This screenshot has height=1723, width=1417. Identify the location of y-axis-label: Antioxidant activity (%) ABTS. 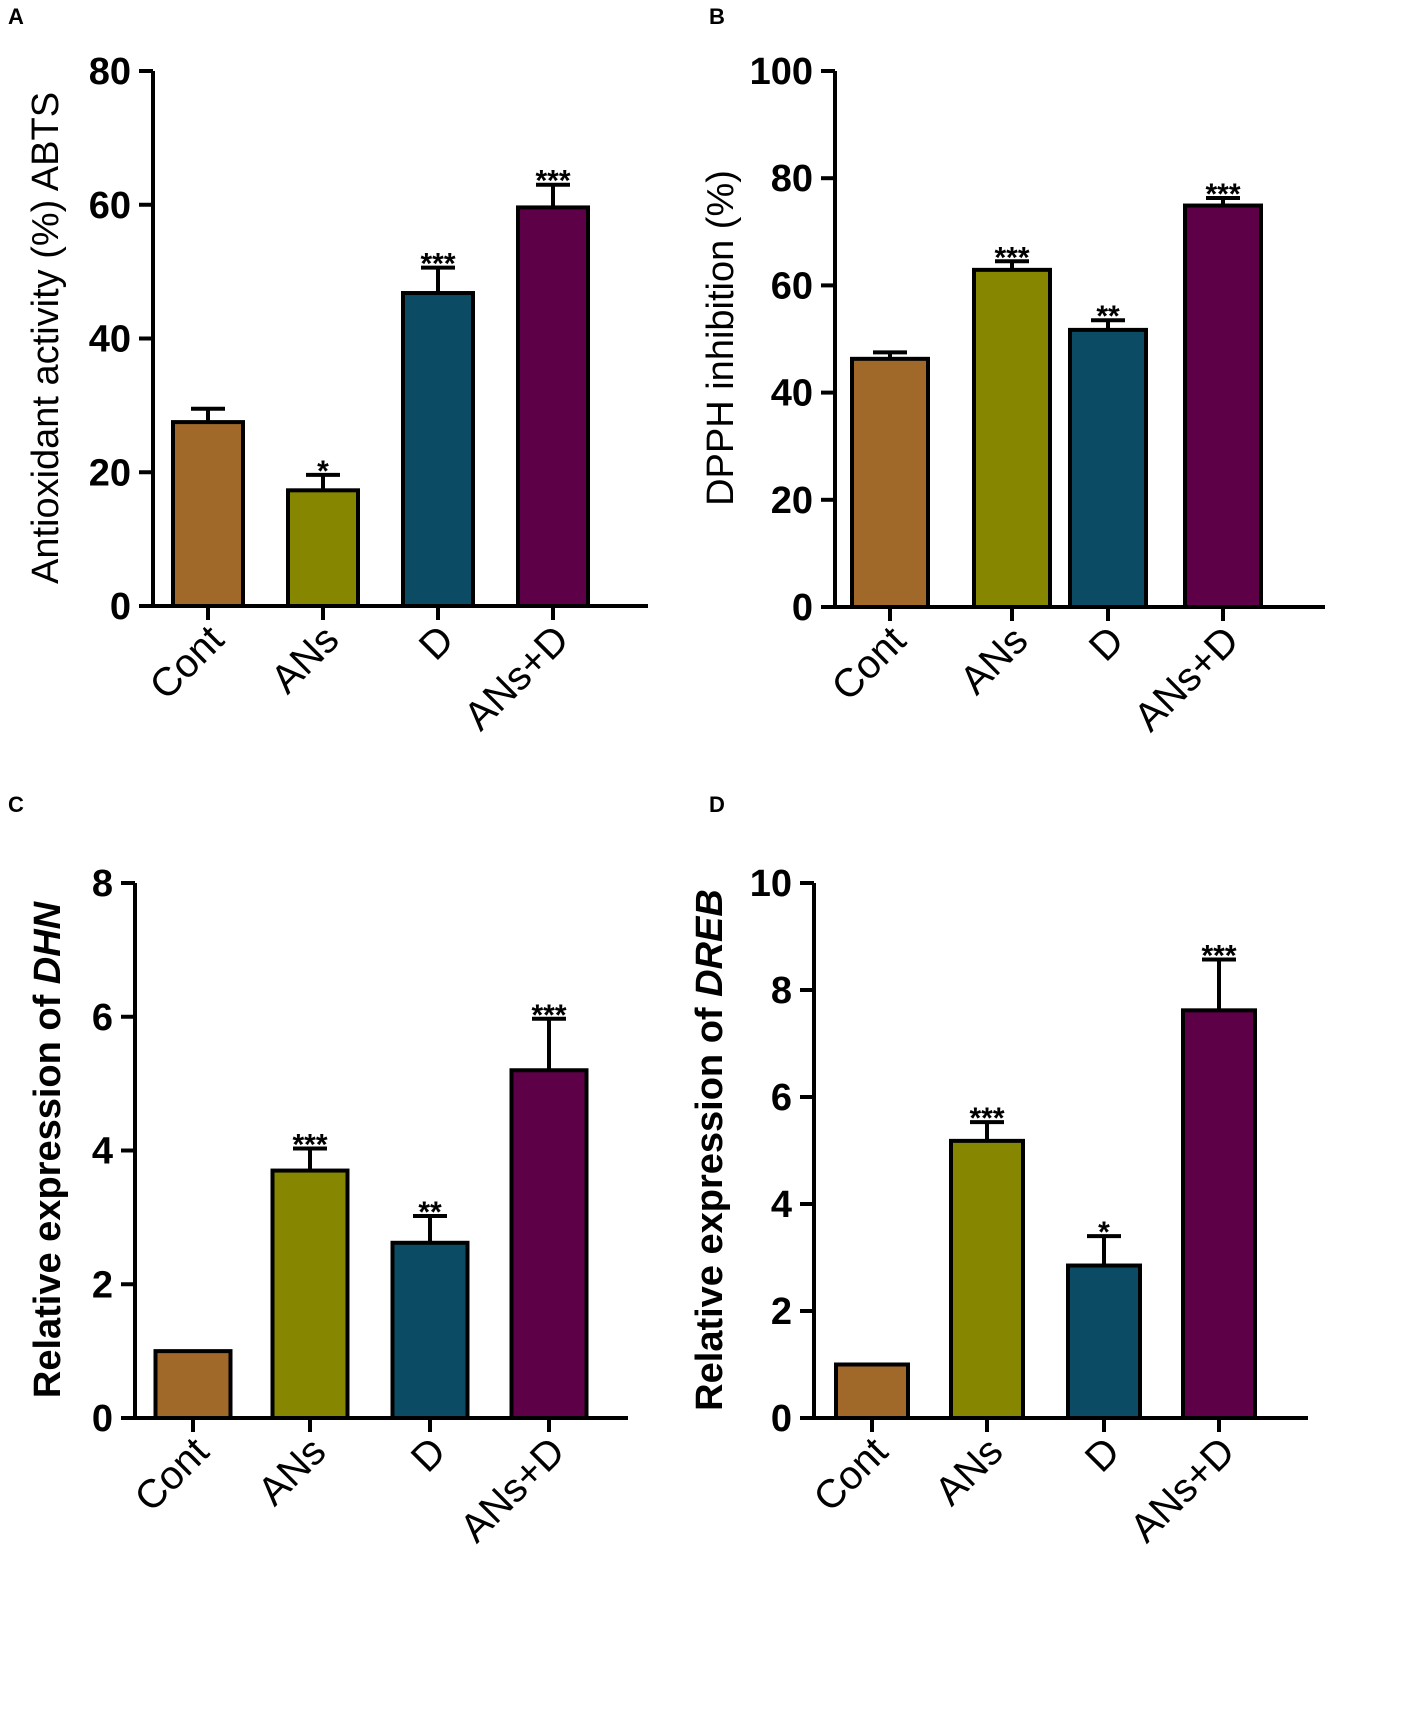
(46, 338).